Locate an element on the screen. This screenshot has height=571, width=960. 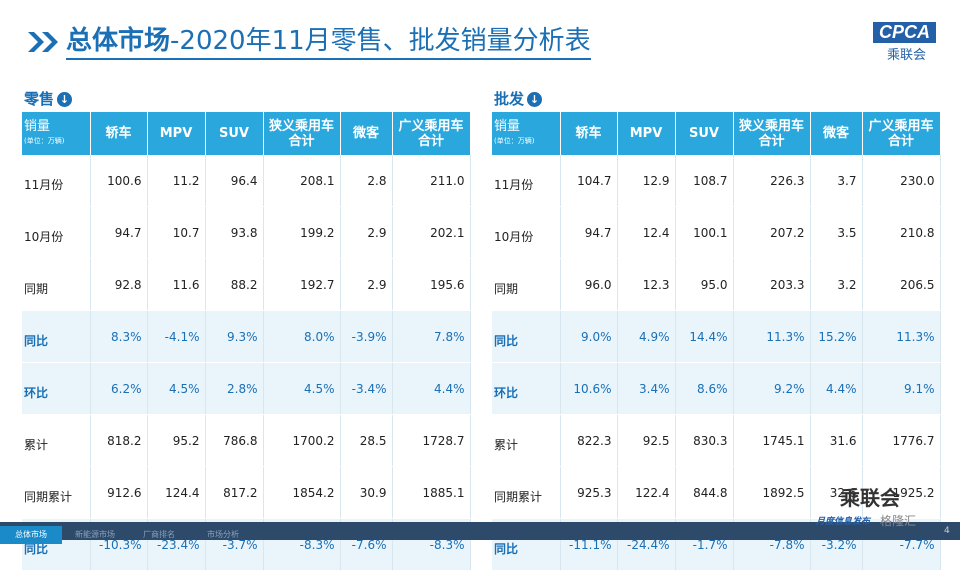
cell-value: 3.7 is located at coordinates (836, 181).